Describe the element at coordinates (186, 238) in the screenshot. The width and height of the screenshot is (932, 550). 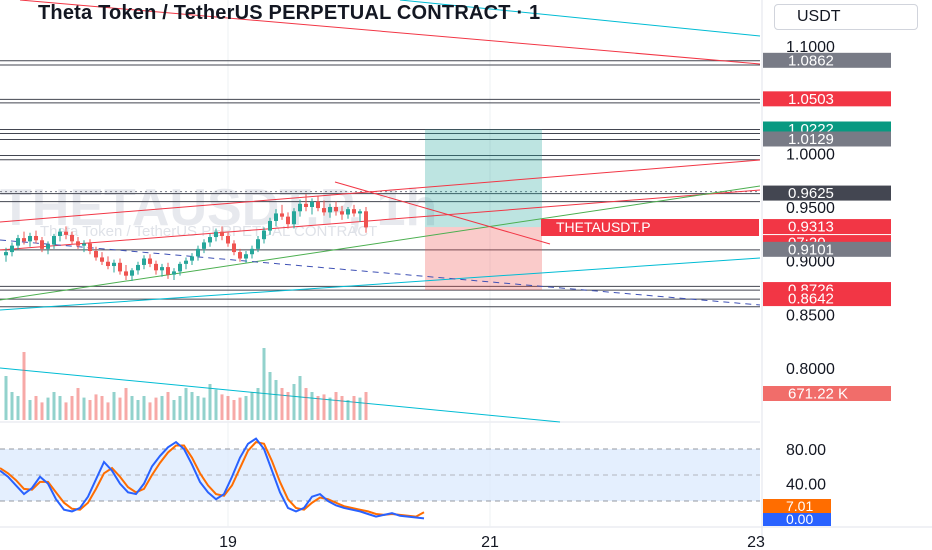
I see `candlesticks` at that location.